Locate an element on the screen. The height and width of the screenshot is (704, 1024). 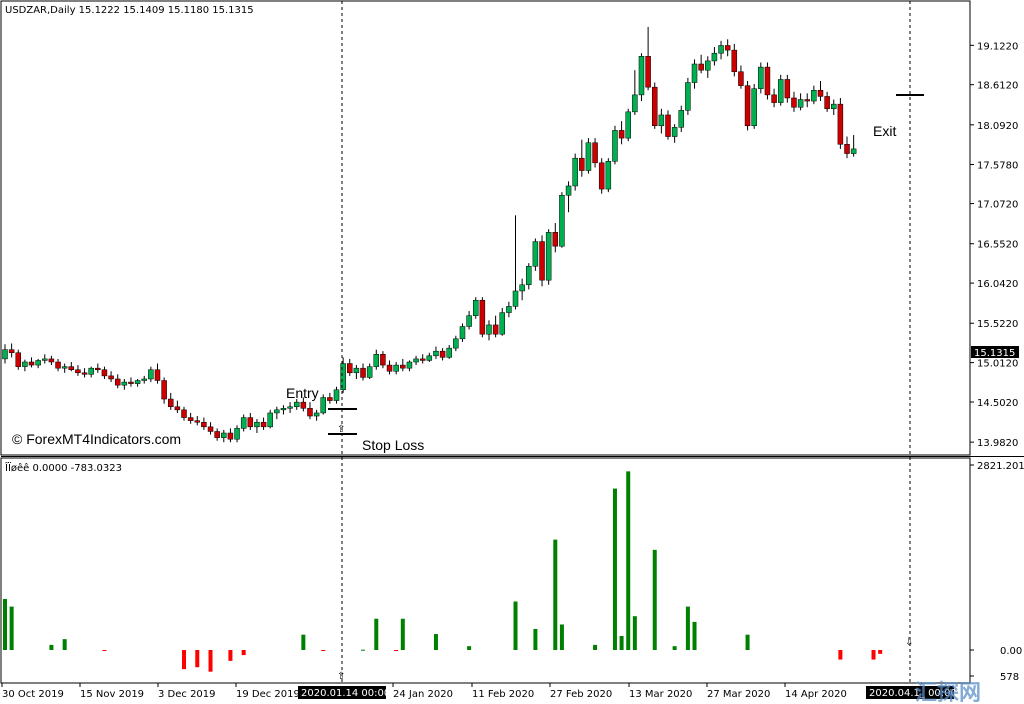
price-tick-label: 16.5520 is located at coordinates (997, 245).